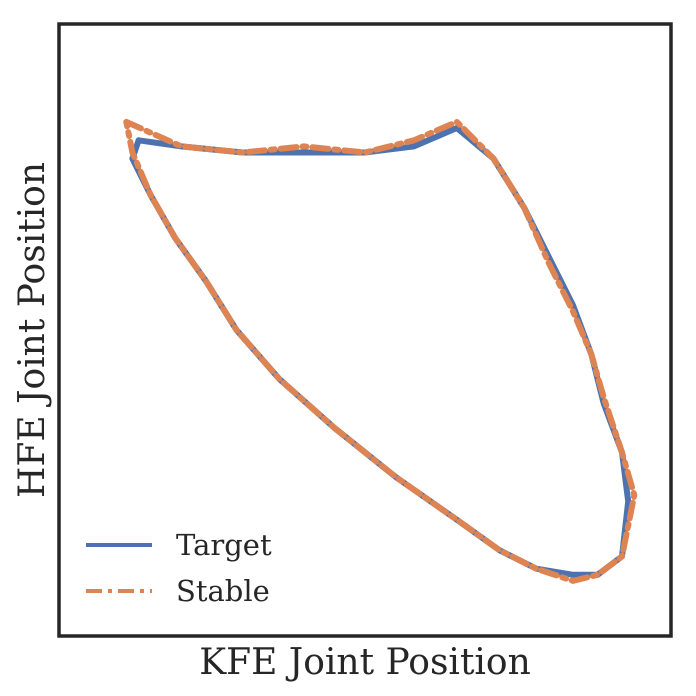 The image size is (696, 696). I want to click on legend-label-stable: Stable, so click(223, 591).